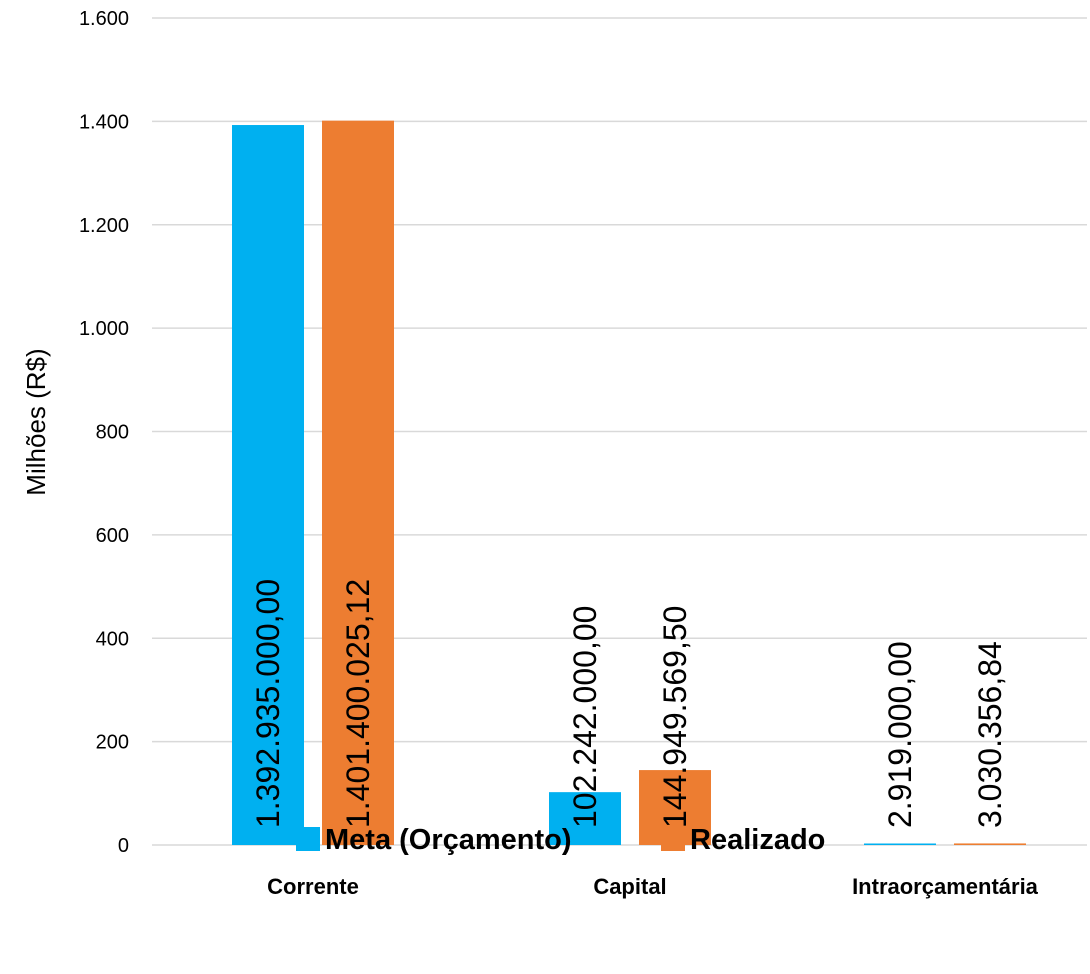 The image size is (1090, 974). I want to click on y-tick-label: 1.400, so click(104, 122).